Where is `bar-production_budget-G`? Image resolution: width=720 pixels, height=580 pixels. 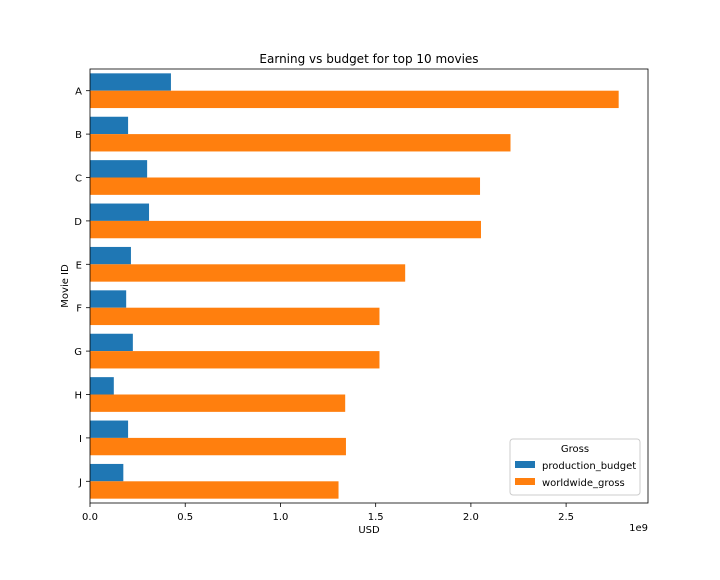 bar-production_budget-G is located at coordinates (111, 342).